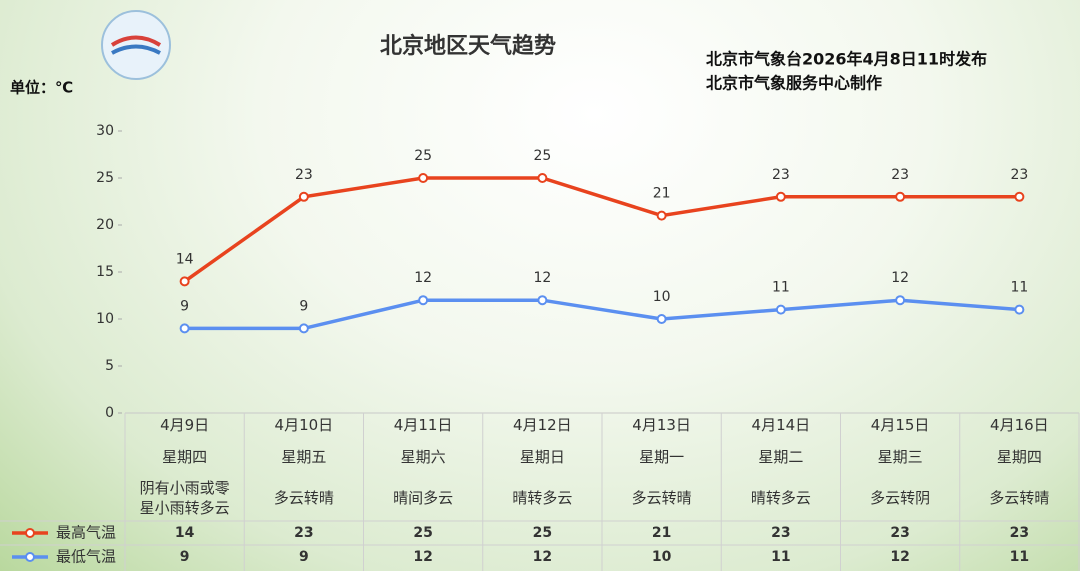  Describe the element at coordinates (423, 457) in the screenshot. I see `weekday-label: 星期六` at that location.